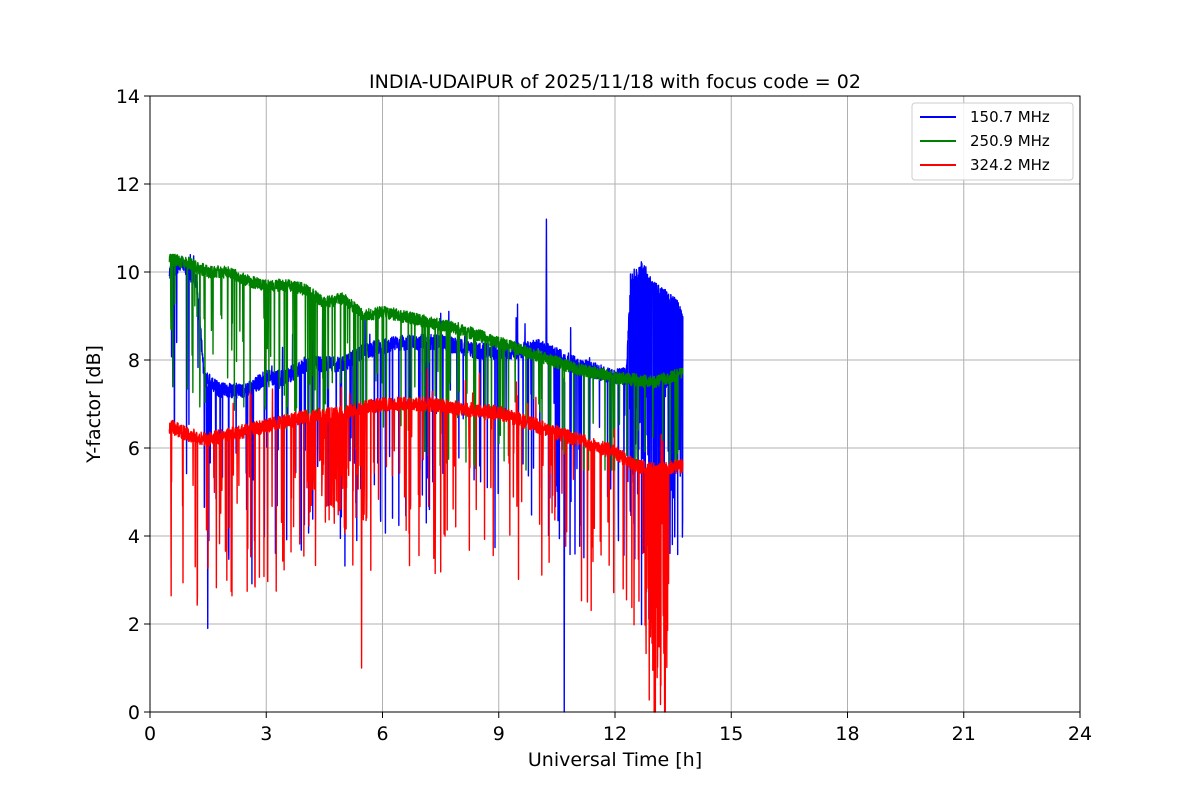 This screenshot has width=1200, height=800. I want to click on y-tick-label-1: 2, so click(134, 625).